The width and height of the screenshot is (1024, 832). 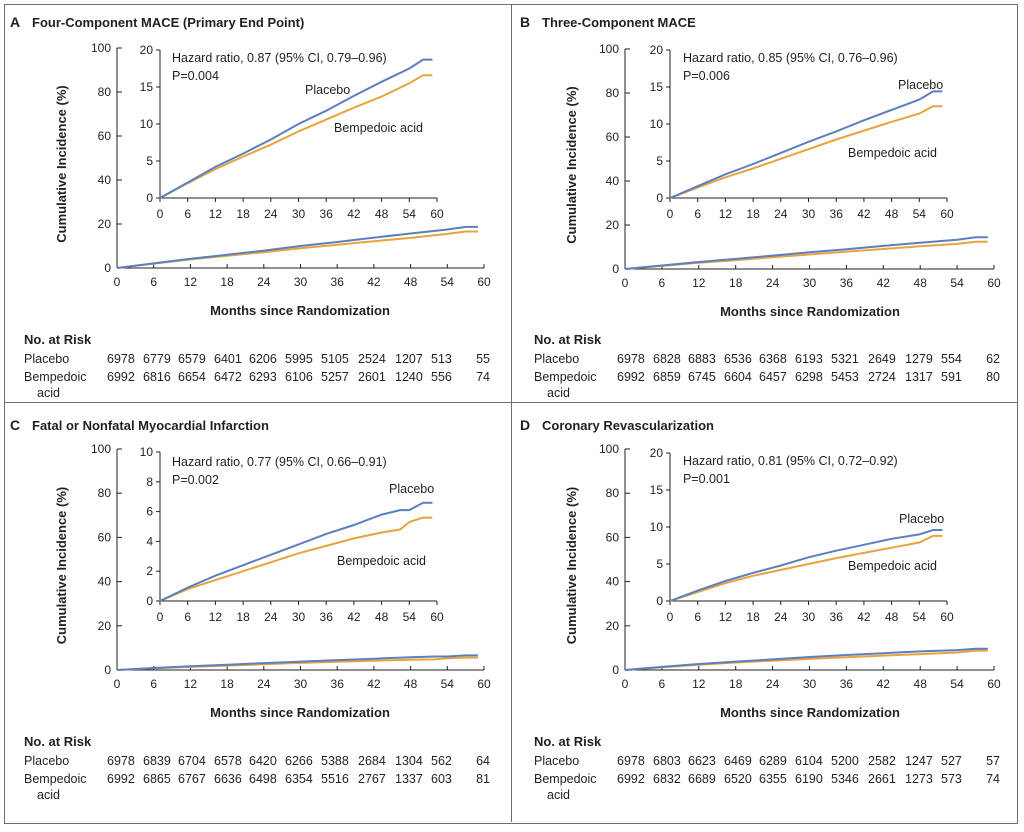 I want to click on inset-x-tick-label: 60, so click(x=437, y=617).